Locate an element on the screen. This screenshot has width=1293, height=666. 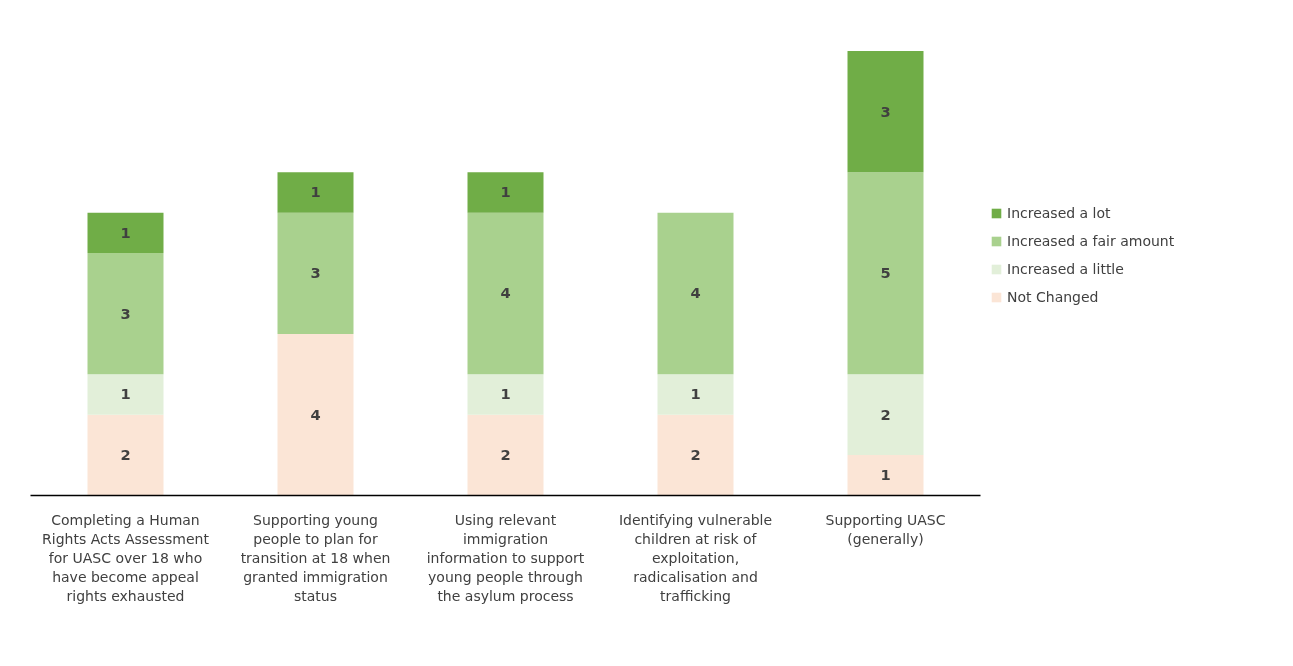
legend-label: Increased a lot is located at coordinates (1059, 213).